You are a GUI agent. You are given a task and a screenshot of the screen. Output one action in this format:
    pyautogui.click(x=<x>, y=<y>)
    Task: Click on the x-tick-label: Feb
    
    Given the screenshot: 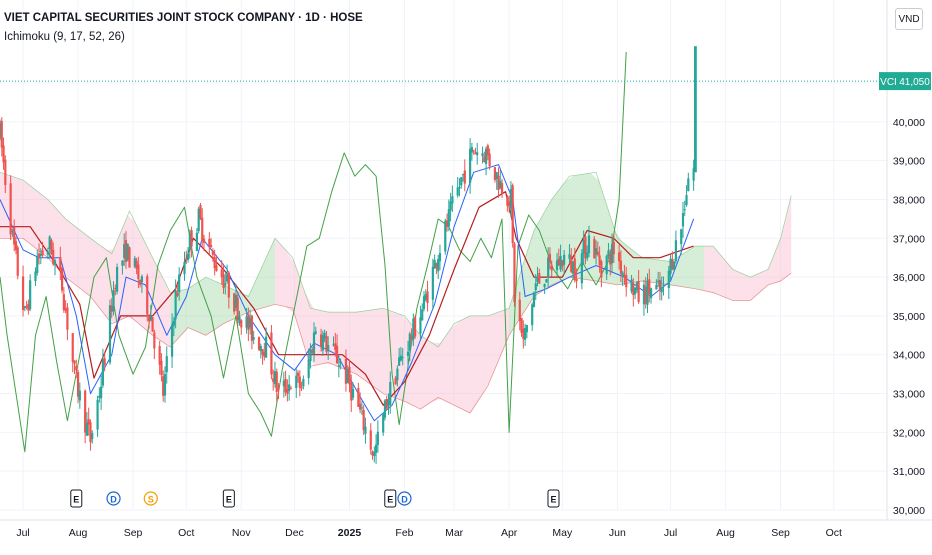 What is the action you would take?
    pyautogui.click(x=404, y=533)
    